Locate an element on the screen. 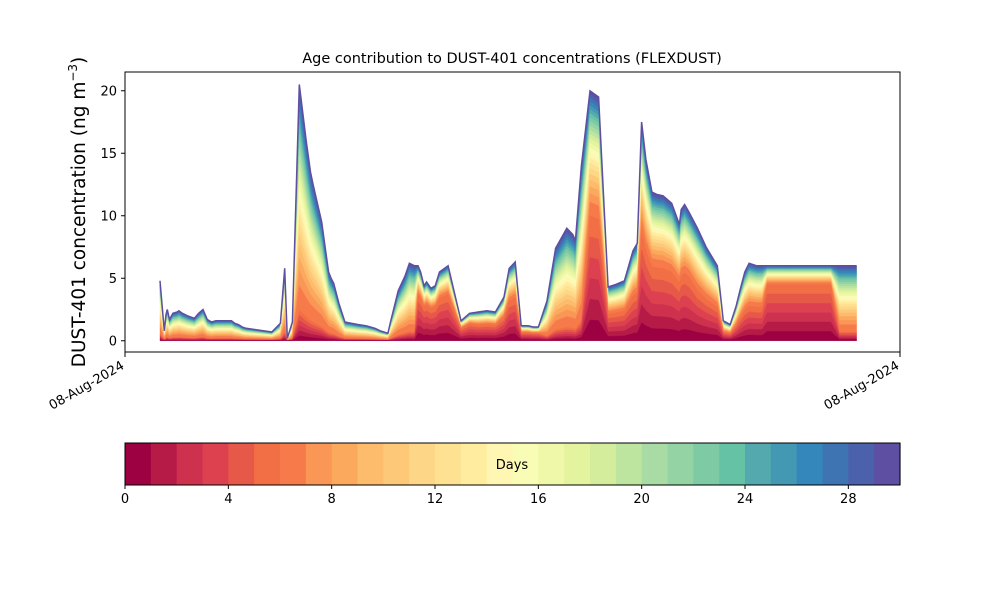 Image resolution: width=1000 pixels, height=600 pixels. y-tick-label: 10 is located at coordinates (108, 216).